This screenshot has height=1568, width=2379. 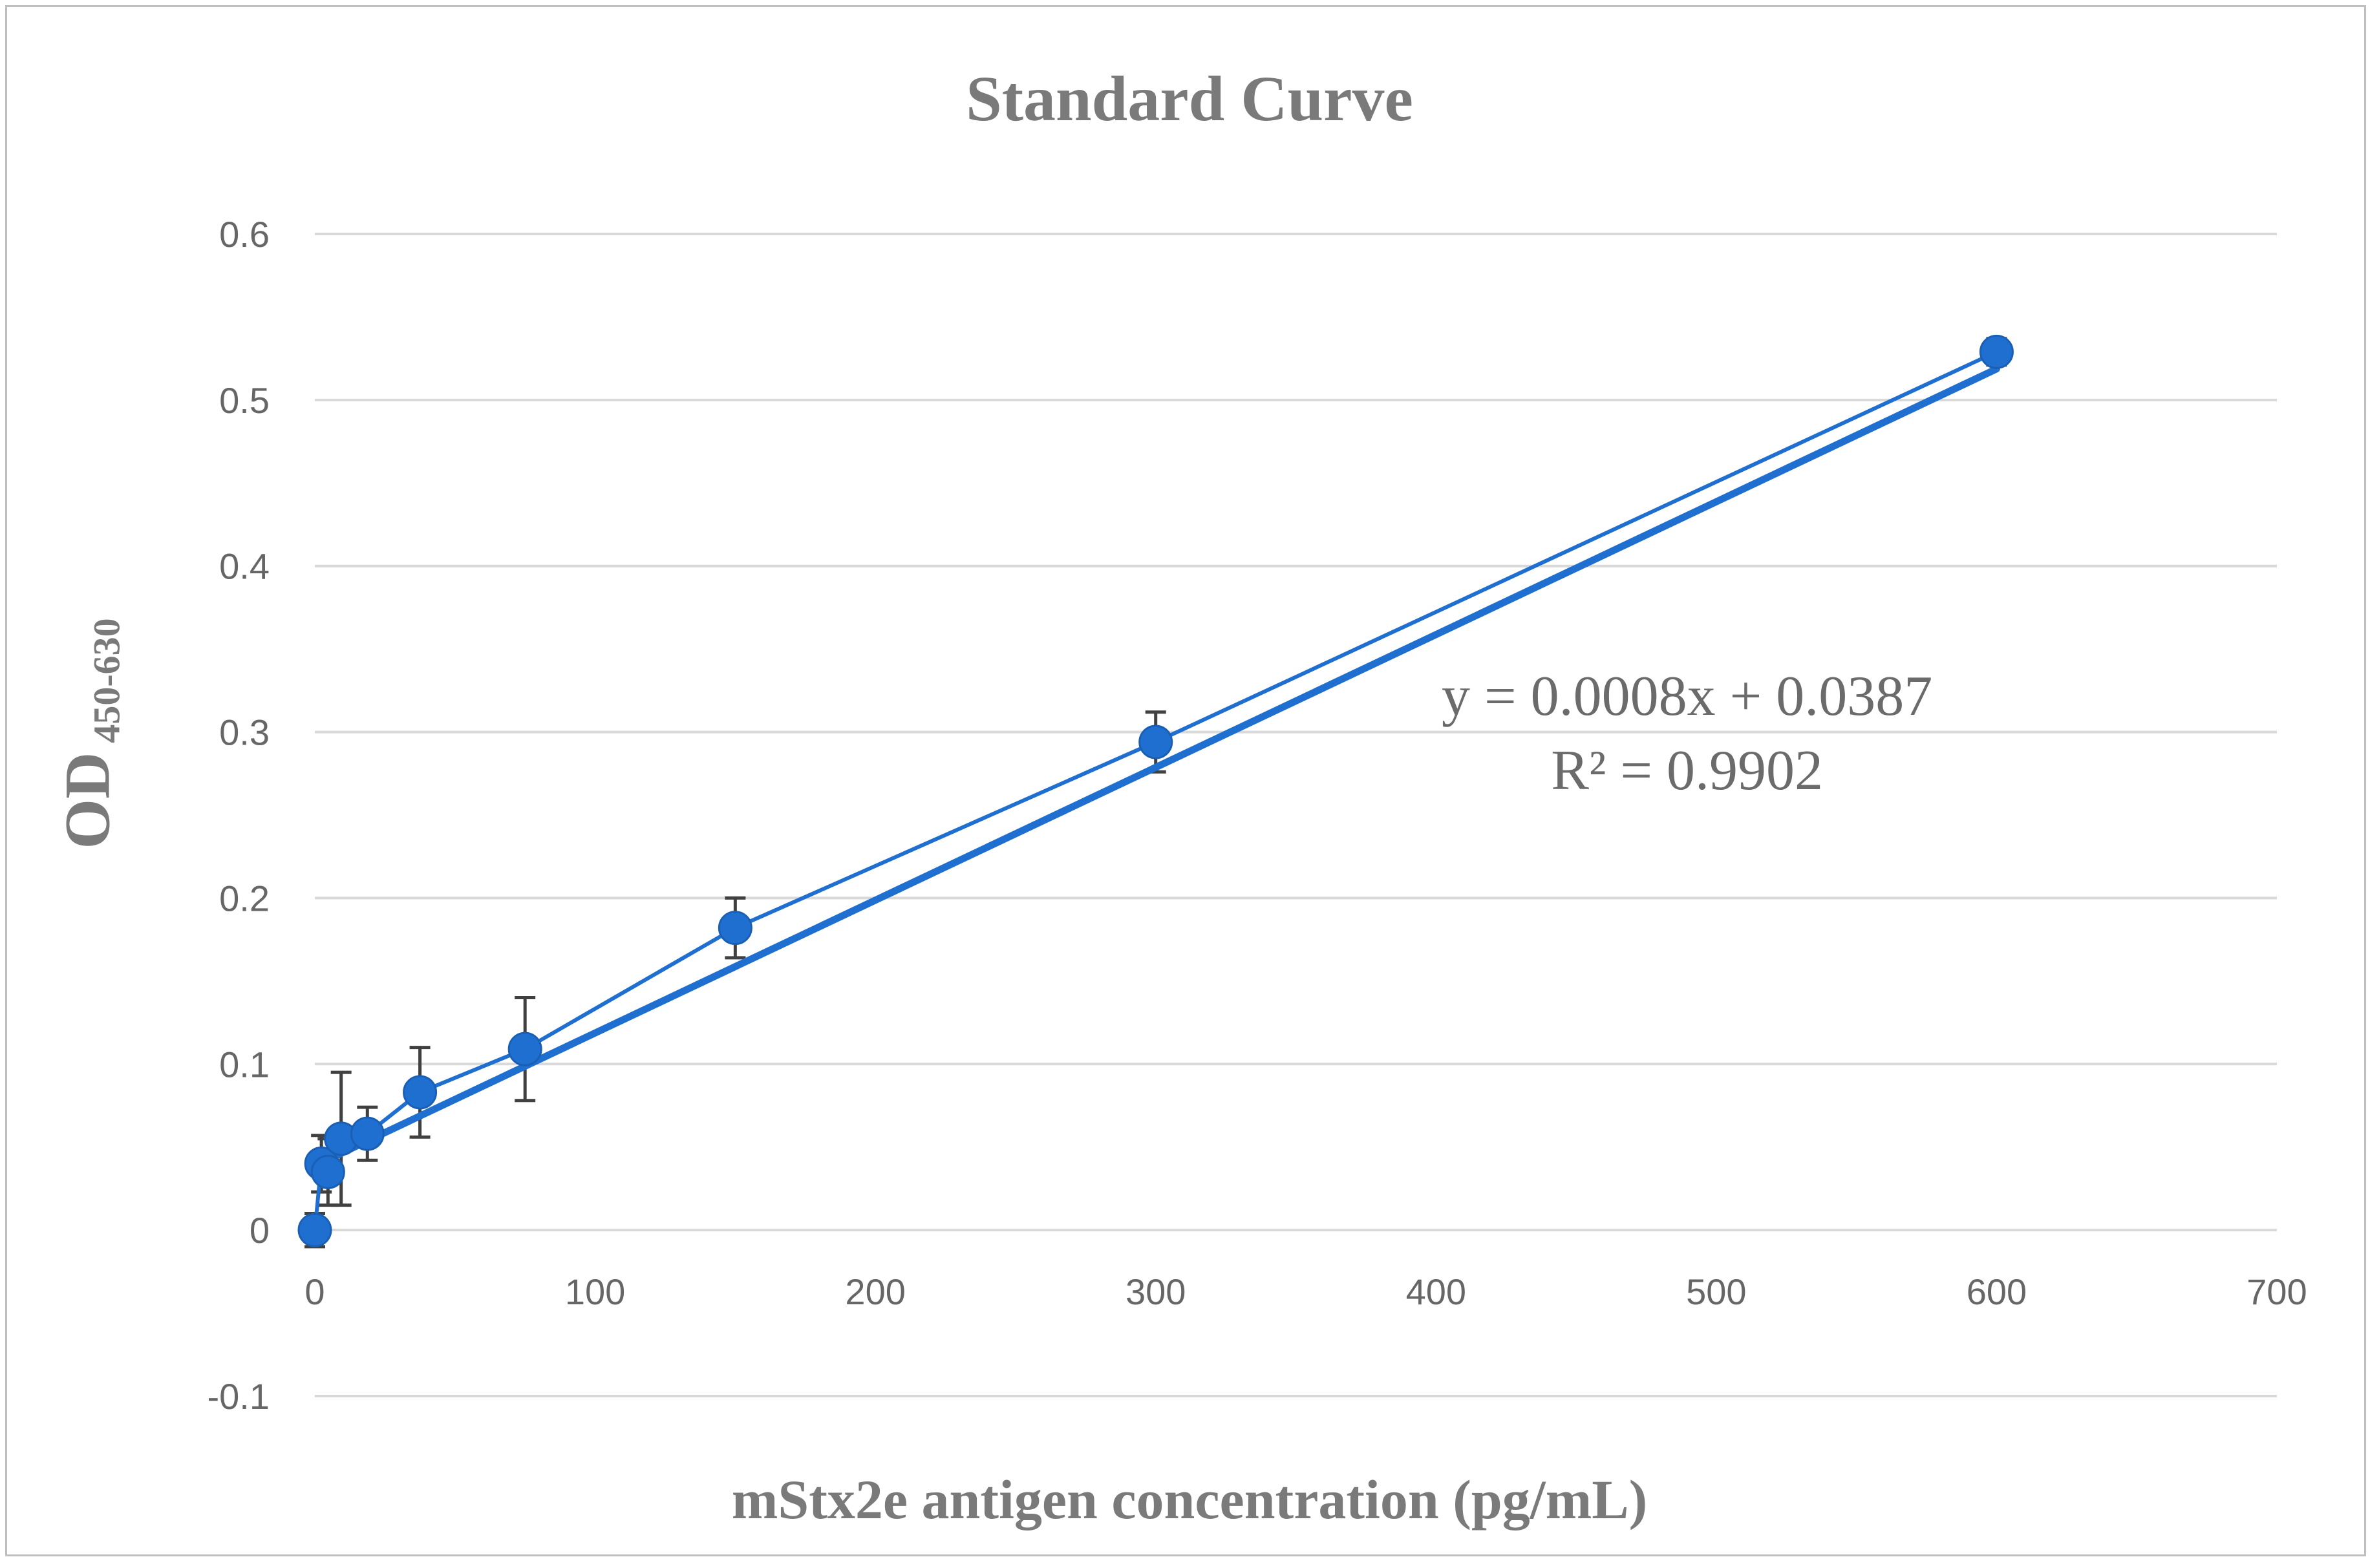 What do you see at coordinates (2276, 1291) in the screenshot?
I see `x-tick-label: 700` at bounding box center [2276, 1291].